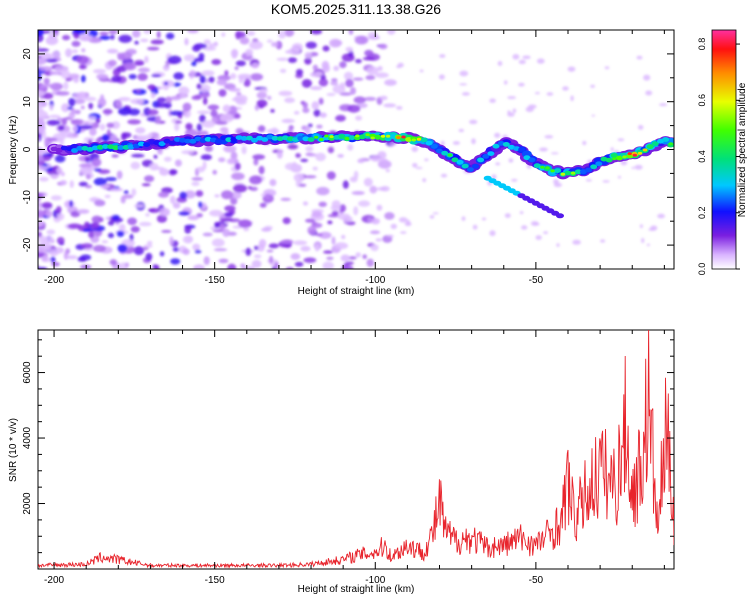 The width and height of the screenshot is (750, 600). I want to click on colorbar-label: Normalized spectral amplitude, so click(742, 149).